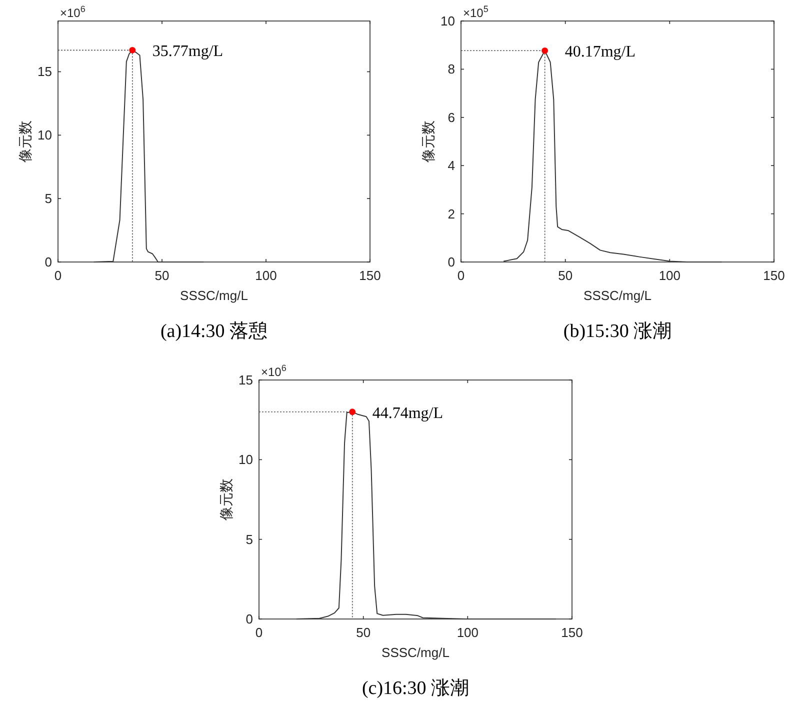 This screenshot has height=707, width=809. What do you see at coordinates (475, 12) in the screenshot?
I see `annotation: ×10$^{5}$` at bounding box center [475, 12].